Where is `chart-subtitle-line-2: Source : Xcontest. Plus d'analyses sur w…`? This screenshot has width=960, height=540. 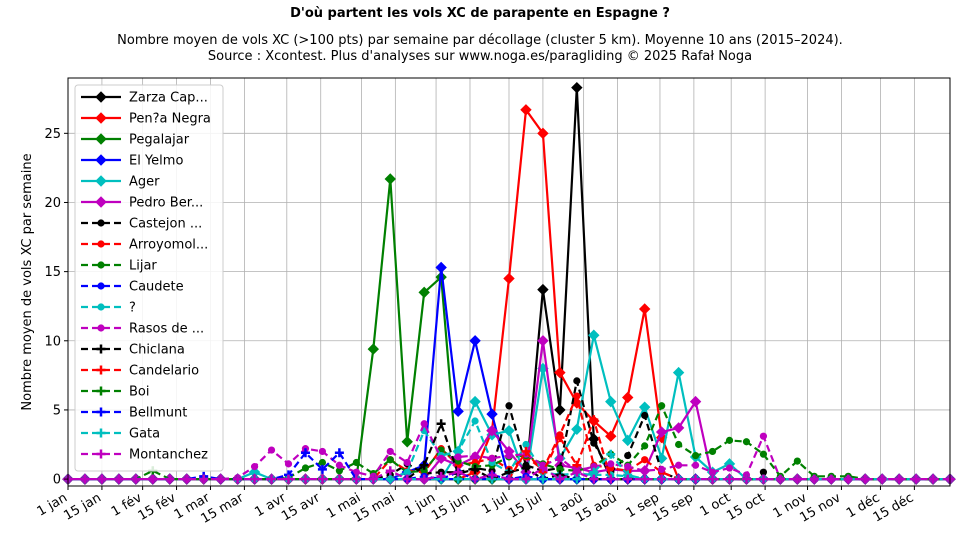
chart-subtitle-line-2: Source : Xcontest. Plus d'analyses sur w… is located at coordinates (480, 56).